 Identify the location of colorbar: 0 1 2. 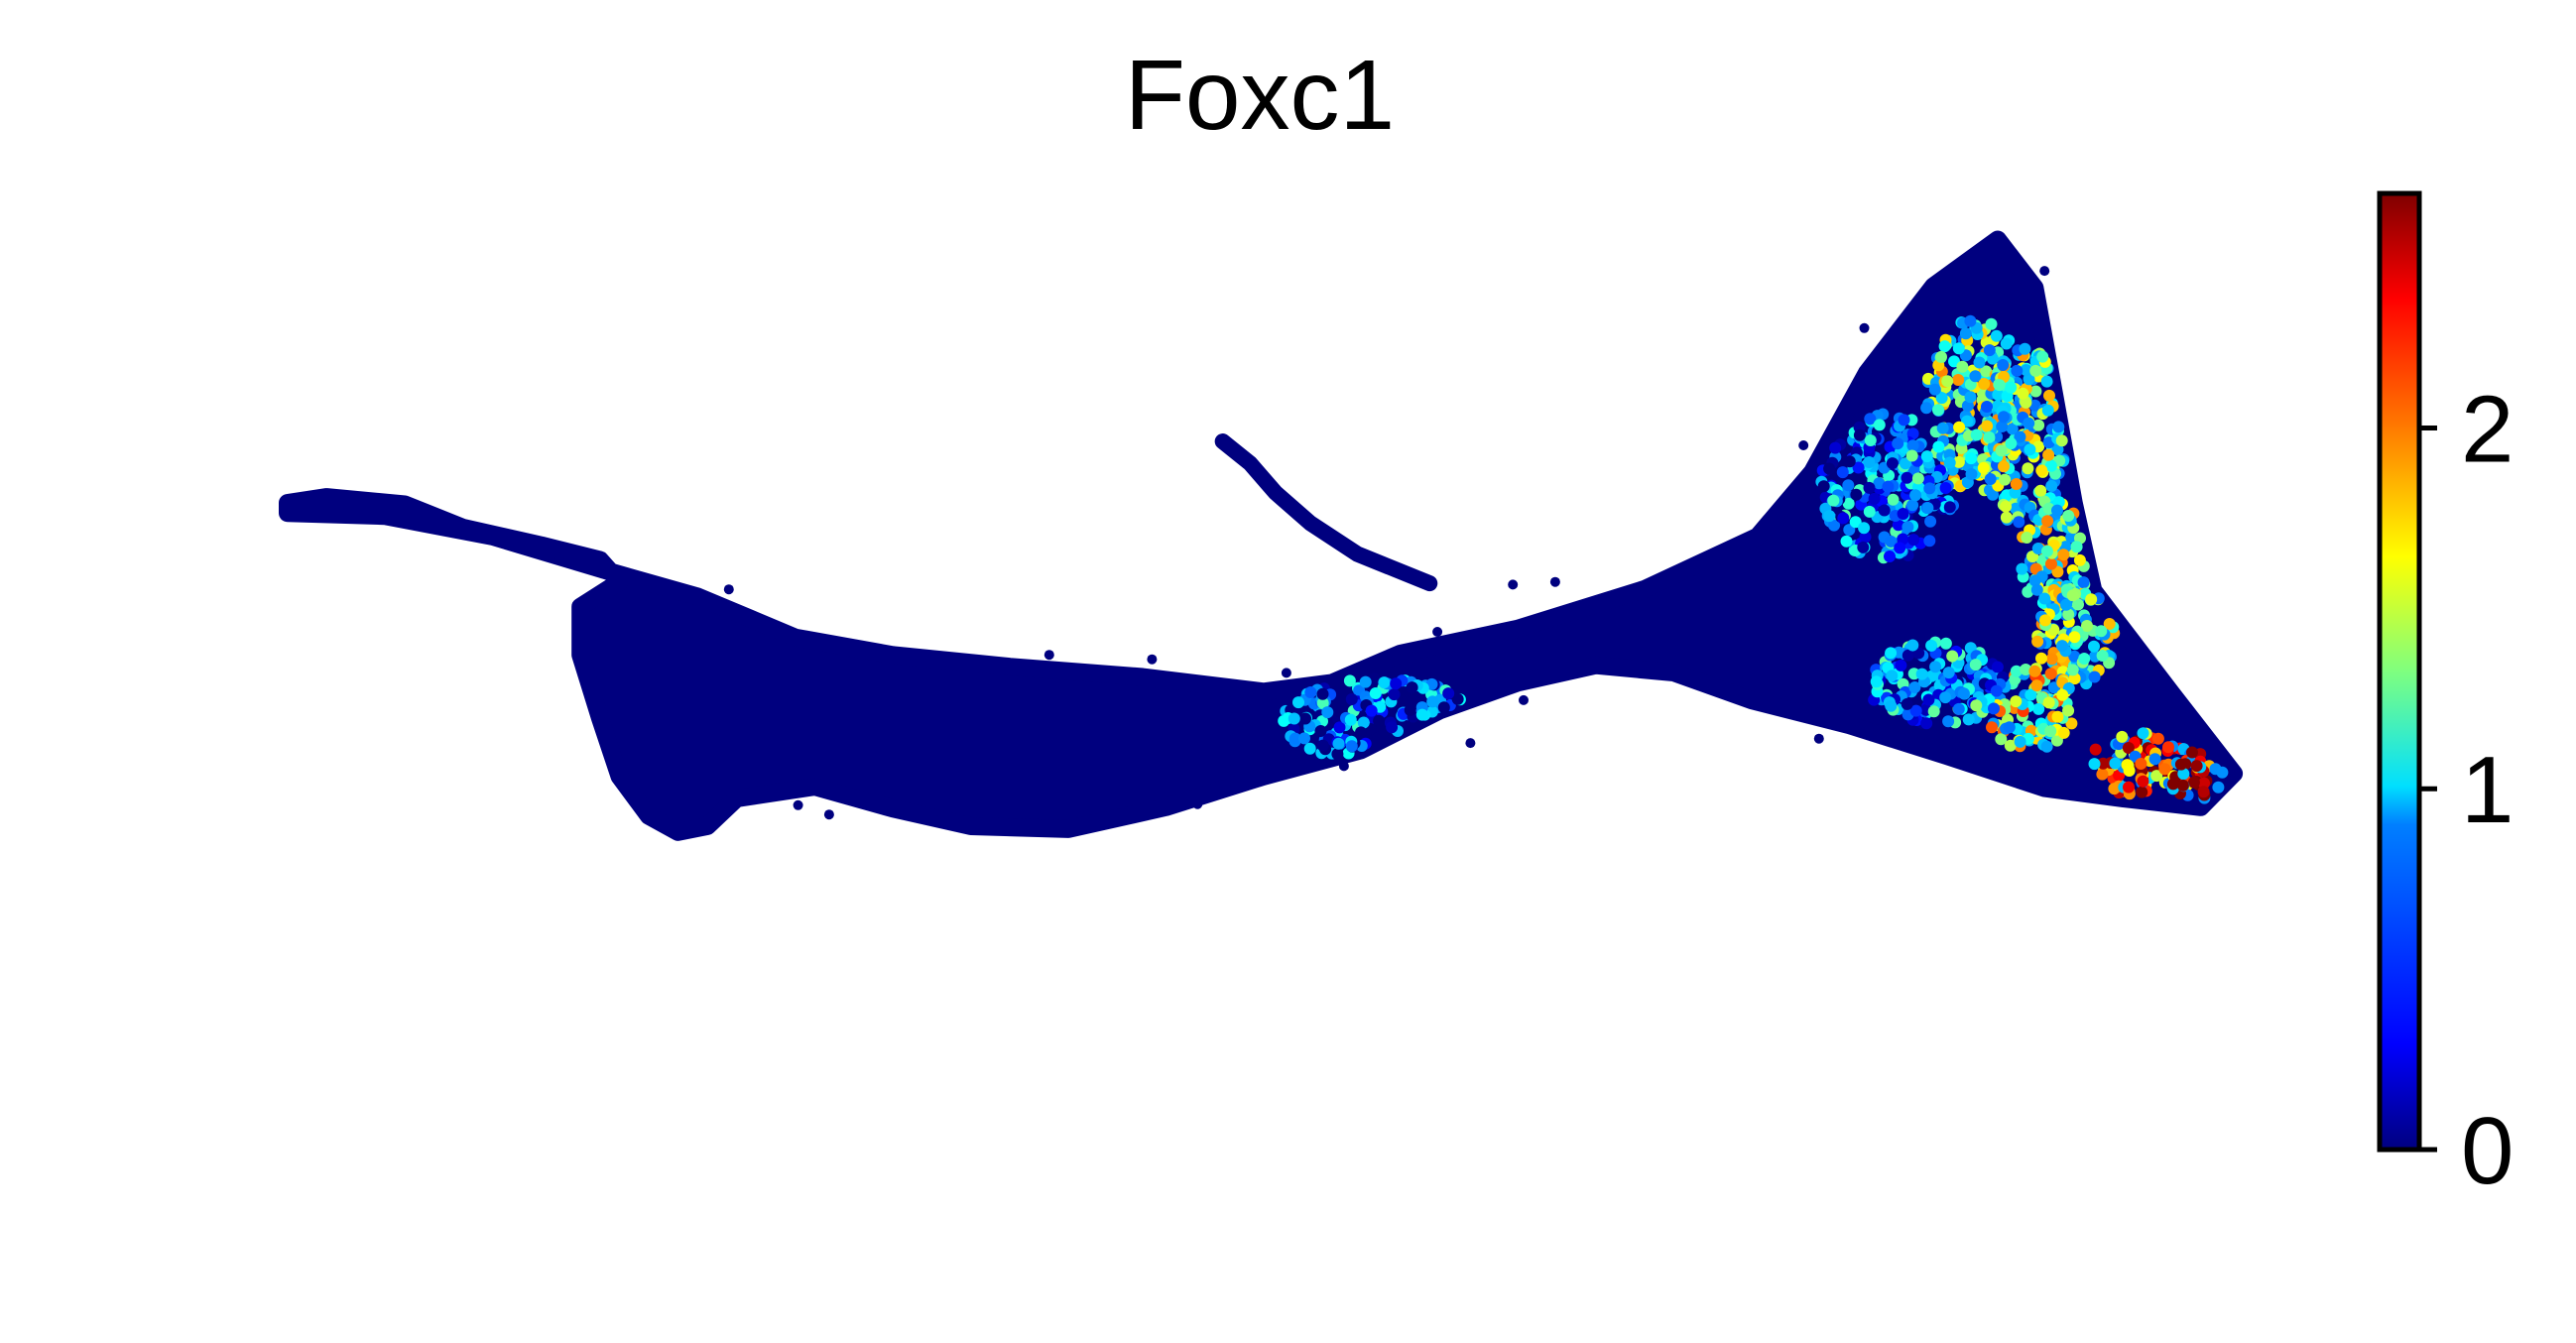
(2445, 697).